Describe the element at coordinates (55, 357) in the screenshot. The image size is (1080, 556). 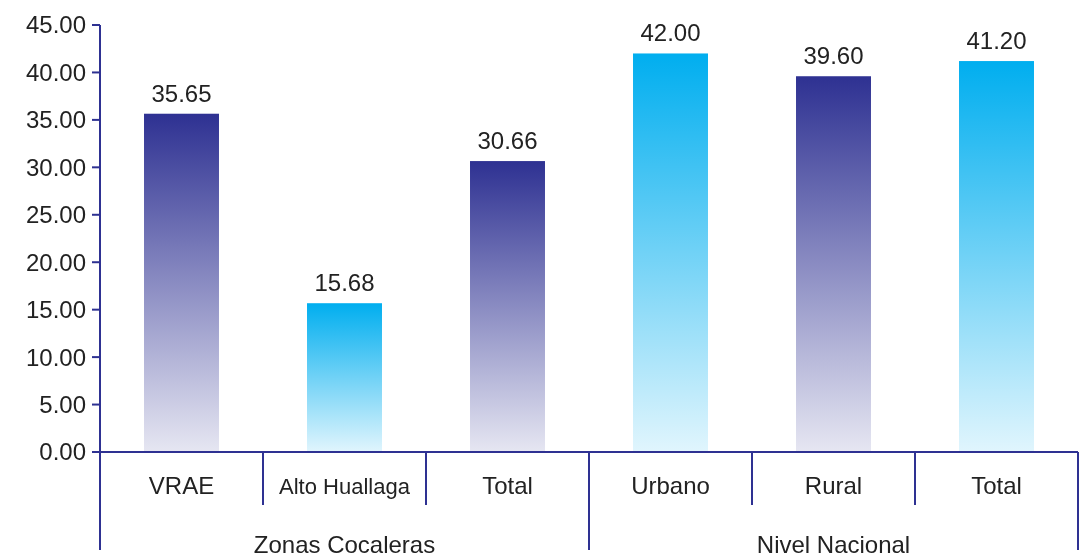
I see `y-tick-label: 10.00` at that location.